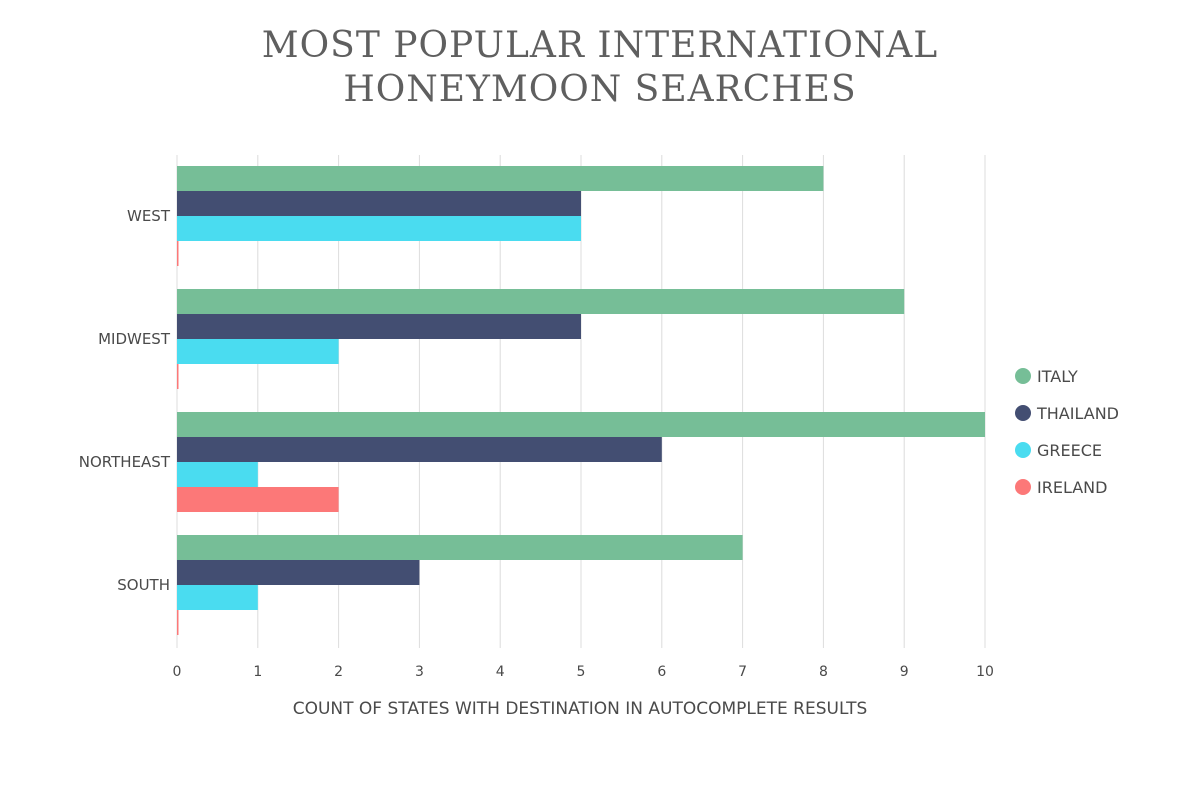  I want to click on legend-marker-ireland, so click(1023, 487).